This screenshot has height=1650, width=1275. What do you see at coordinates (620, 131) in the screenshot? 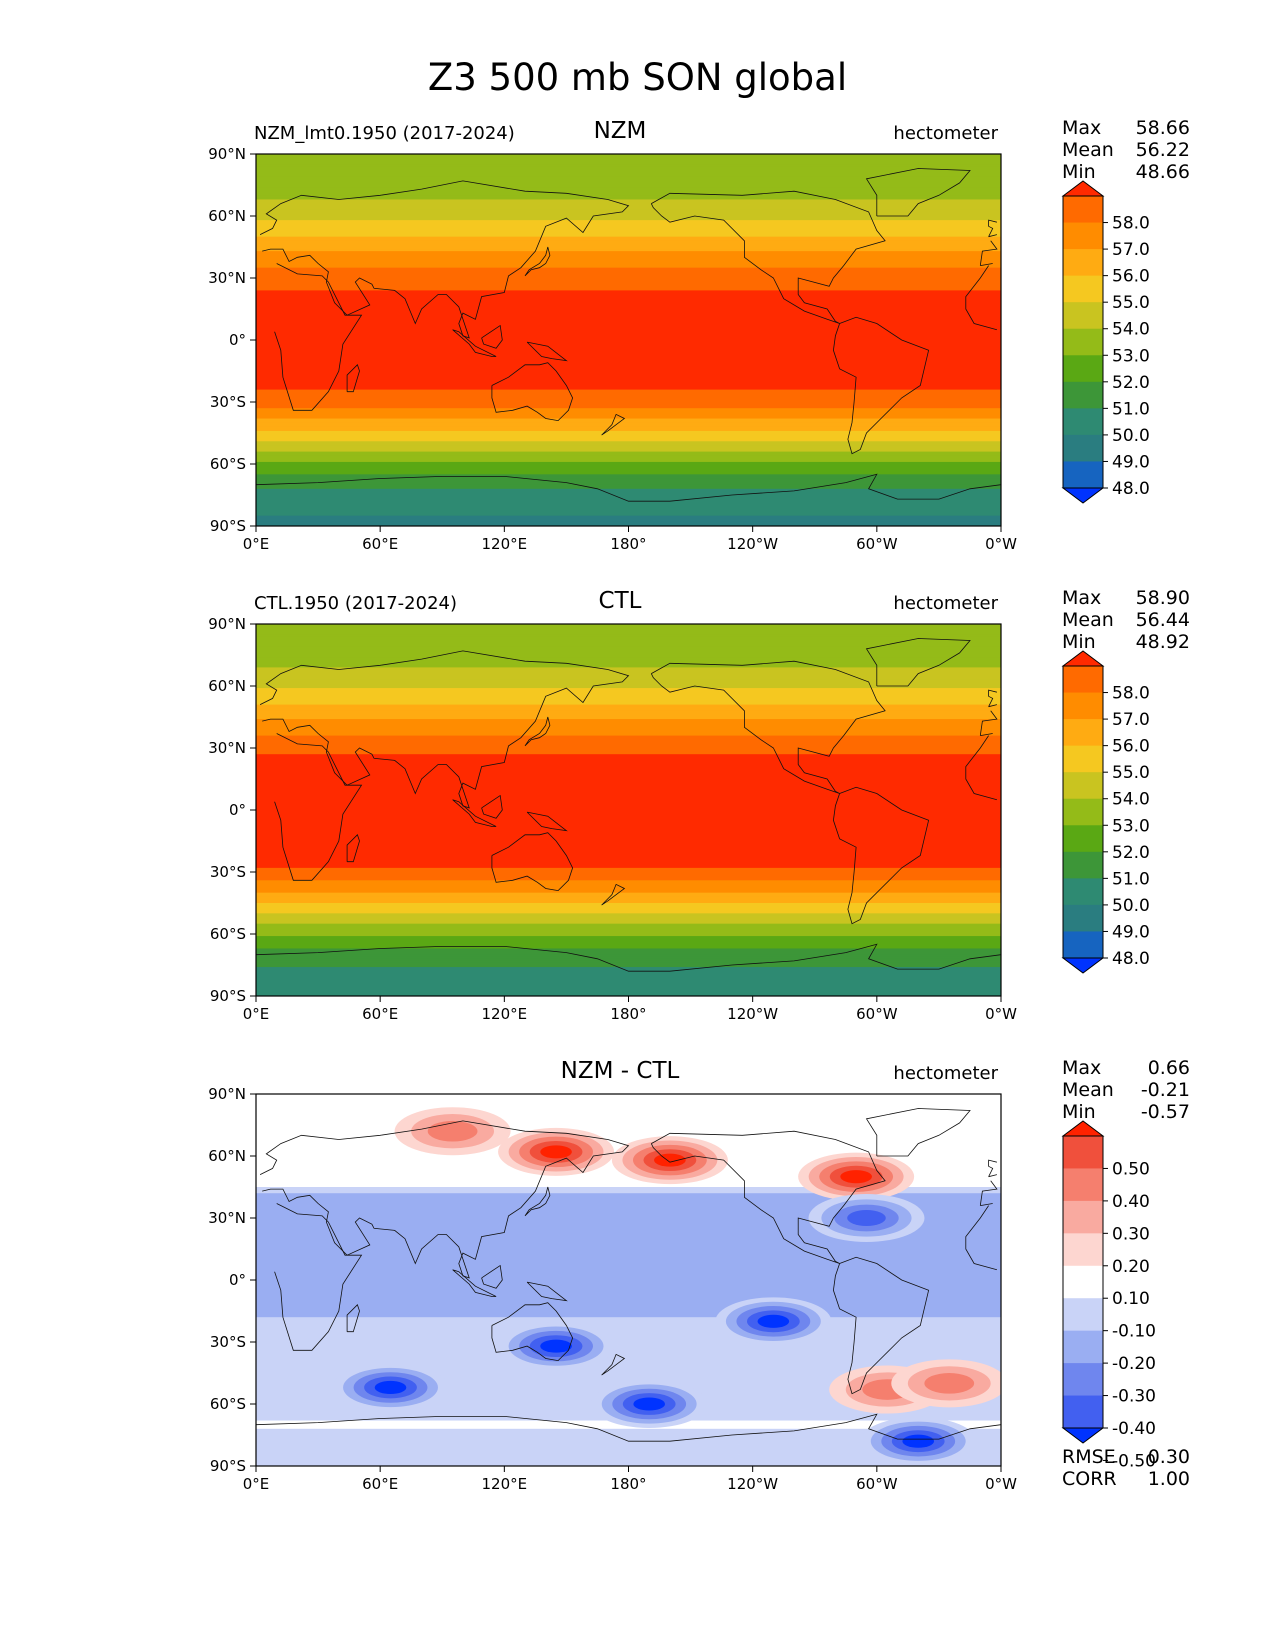
I see `panel-1-title: NZM` at bounding box center [620, 131].